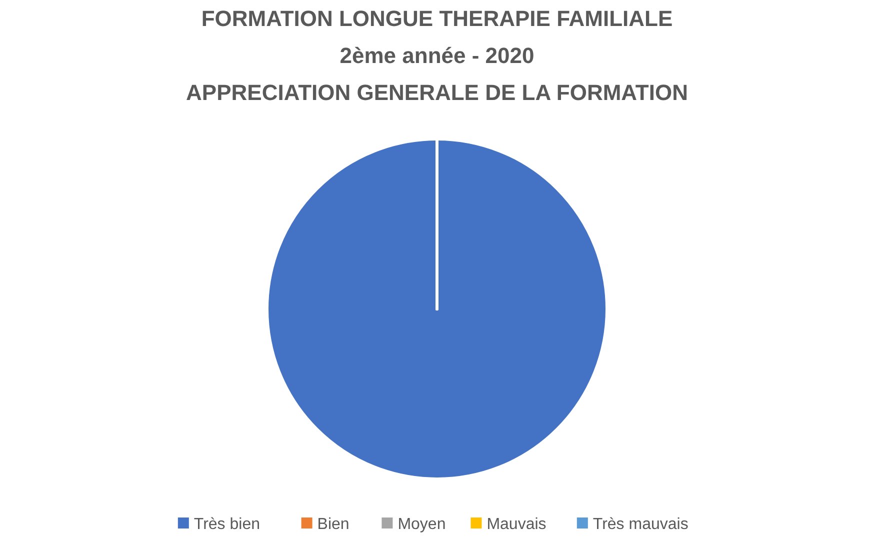 Image resolution: width=874 pixels, height=558 pixels. Describe the element at coordinates (227, 524) in the screenshot. I see `legend-label: Très bien` at that location.